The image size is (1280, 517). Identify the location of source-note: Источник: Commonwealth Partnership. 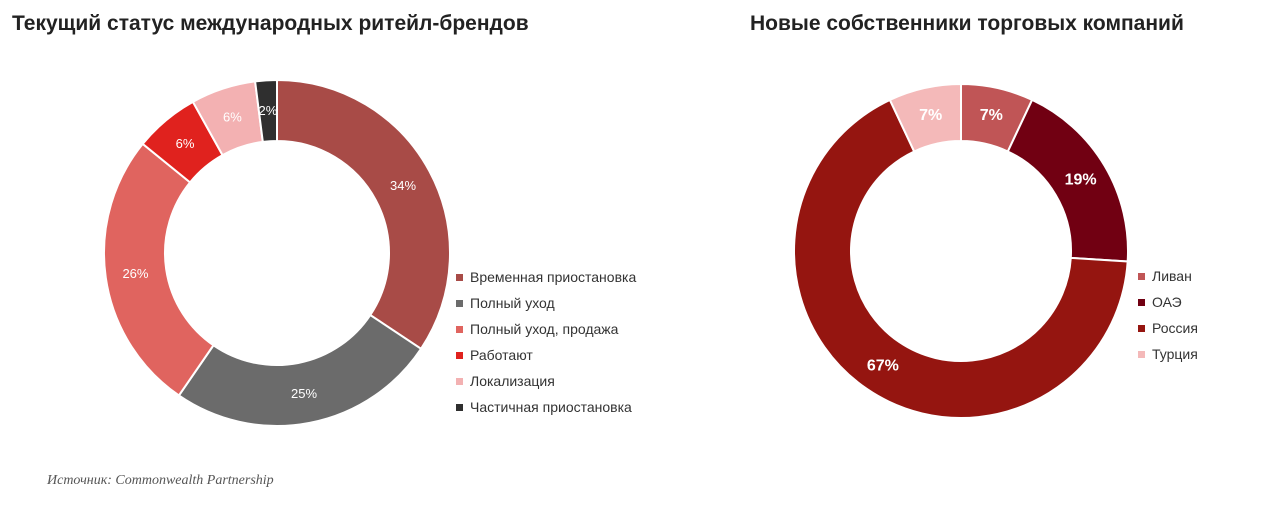
(160, 480).